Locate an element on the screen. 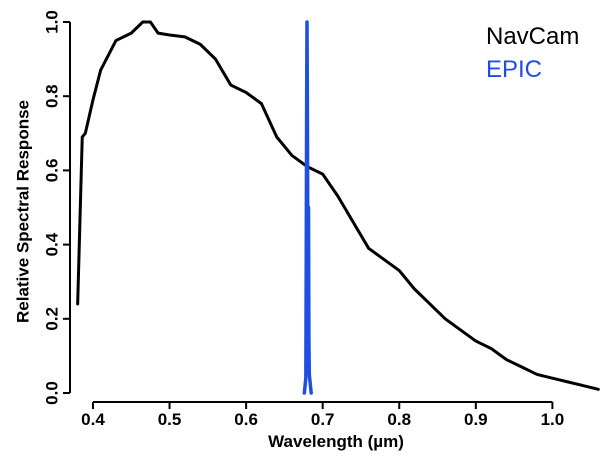 The width and height of the screenshot is (608, 460). x-tick-label: 0.6 is located at coordinates (246, 419).